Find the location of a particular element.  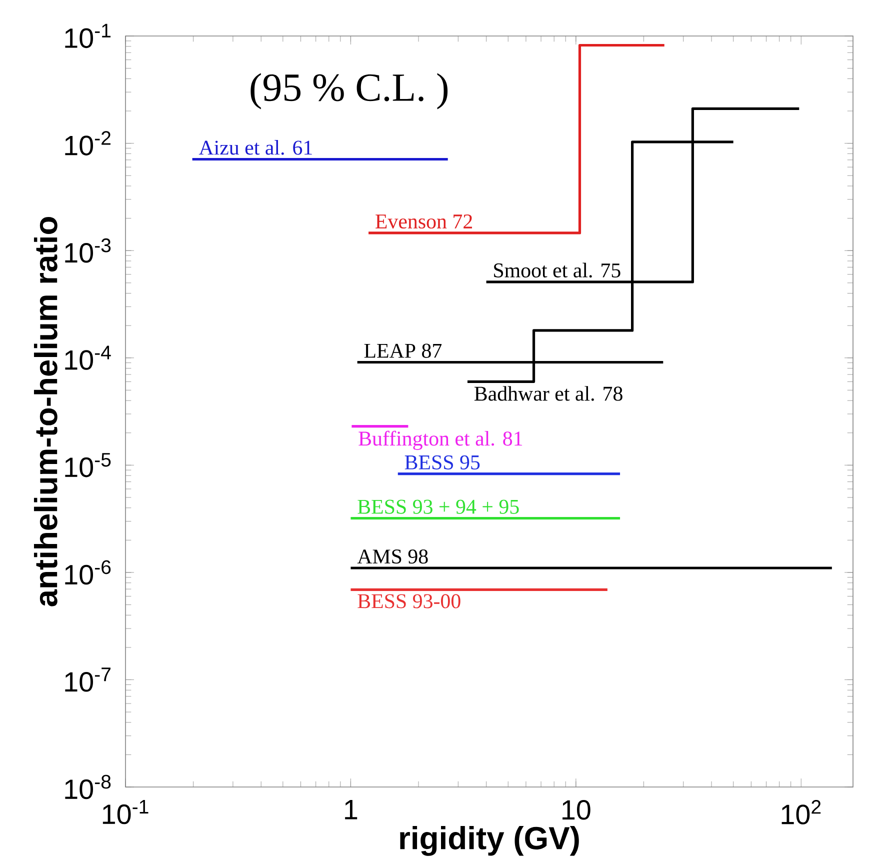

series-label: LEAP 87 is located at coordinates (403, 351).